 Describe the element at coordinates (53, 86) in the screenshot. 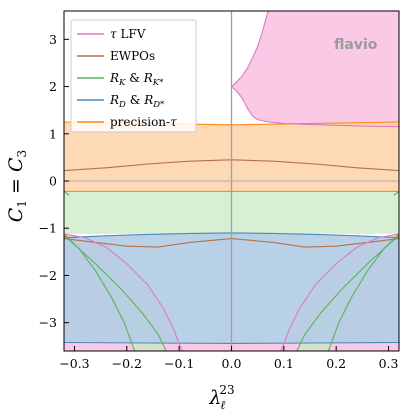

I see `y-tick-label: 2` at that location.